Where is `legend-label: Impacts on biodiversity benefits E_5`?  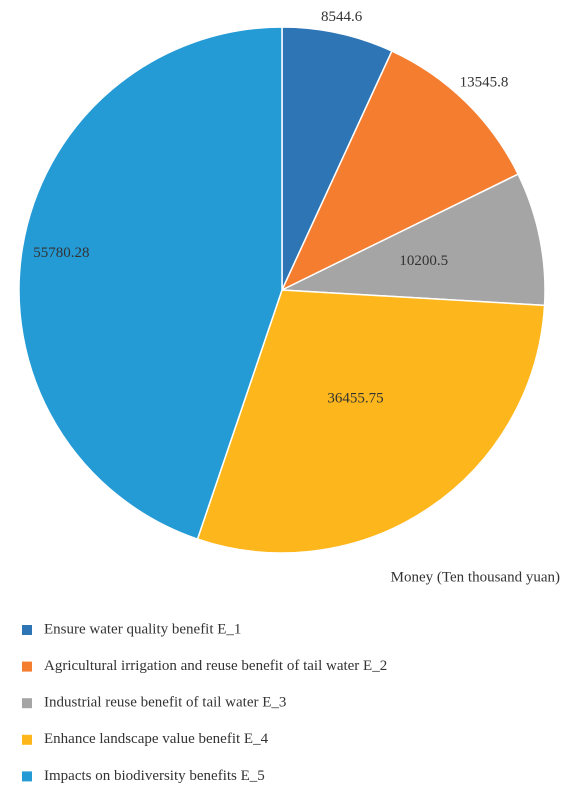 legend-label: Impacts on biodiversity benefits E_5 is located at coordinates (154, 776).